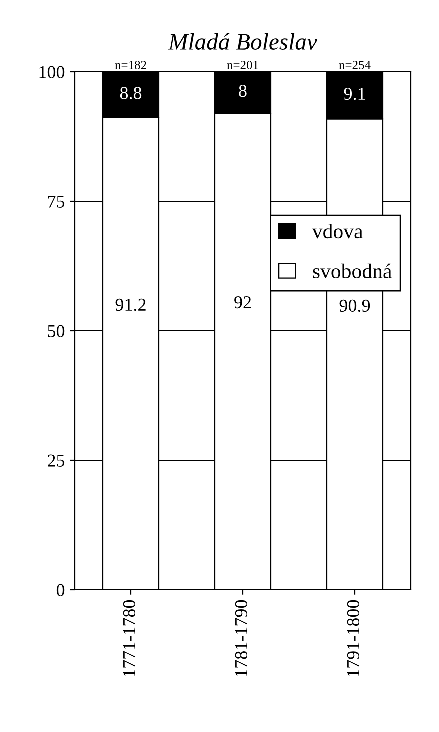  I want to click on y-tick-label: 0, so click(60, 590).